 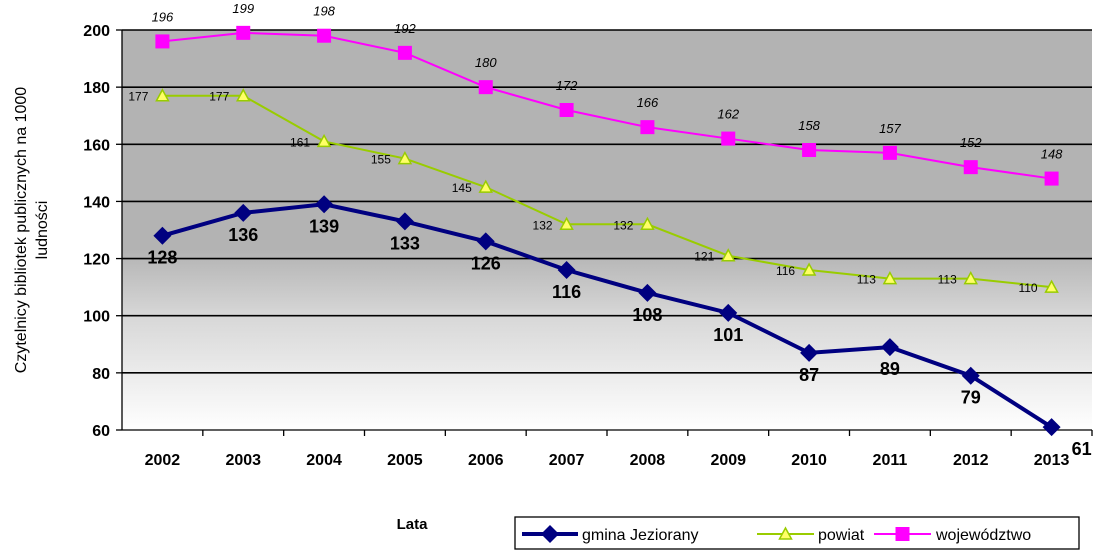 I want to click on x-tick-label: 2012, so click(x=971, y=460).